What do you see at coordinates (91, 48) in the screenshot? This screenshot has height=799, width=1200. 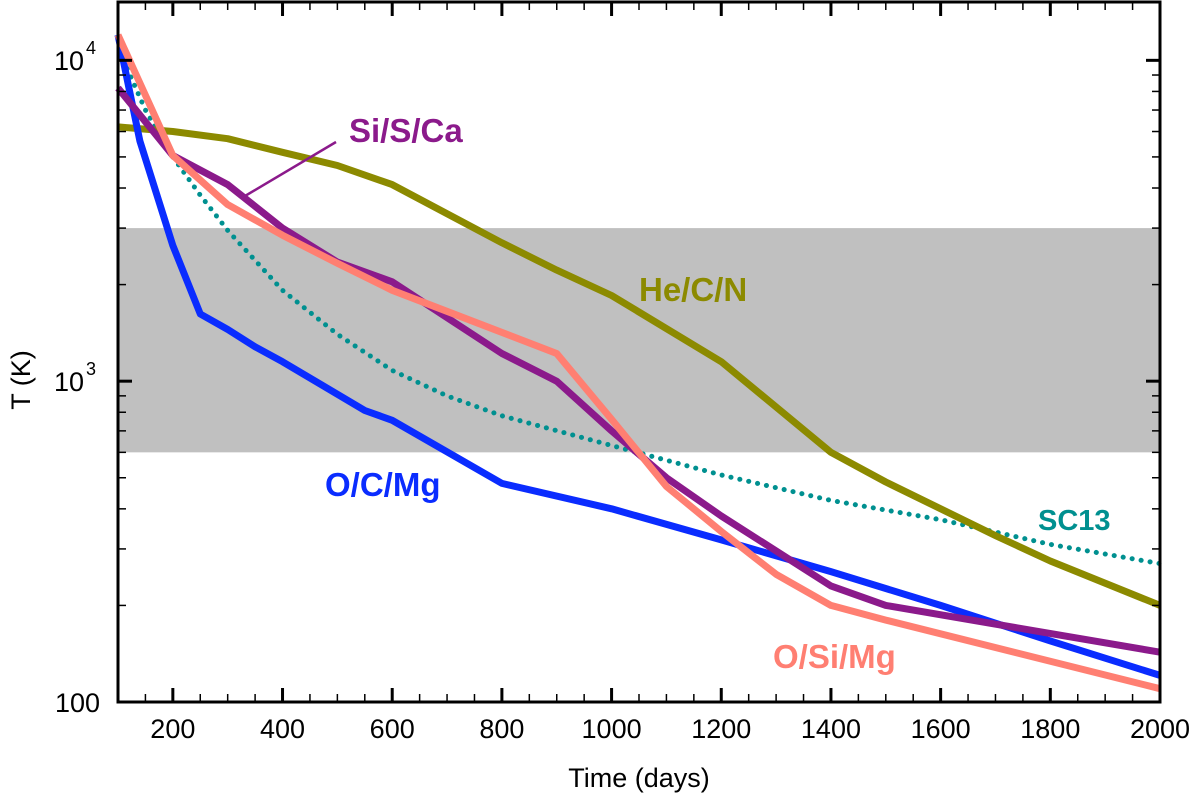 I see `y-tick-label-10000-exp: 4` at bounding box center [91, 48].